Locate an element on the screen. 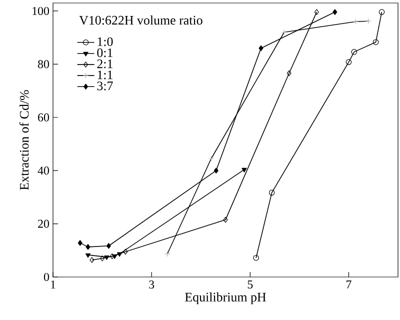 This screenshot has width=400, height=320. x-tick-label: 7 is located at coordinates (349, 284).